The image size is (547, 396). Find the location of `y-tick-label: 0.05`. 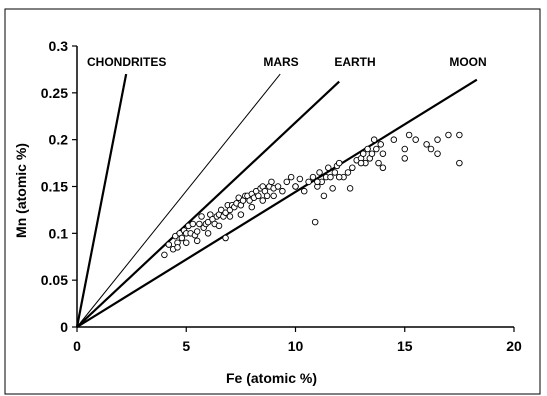

y-tick-label: 0.05 is located at coordinates (54, 280).